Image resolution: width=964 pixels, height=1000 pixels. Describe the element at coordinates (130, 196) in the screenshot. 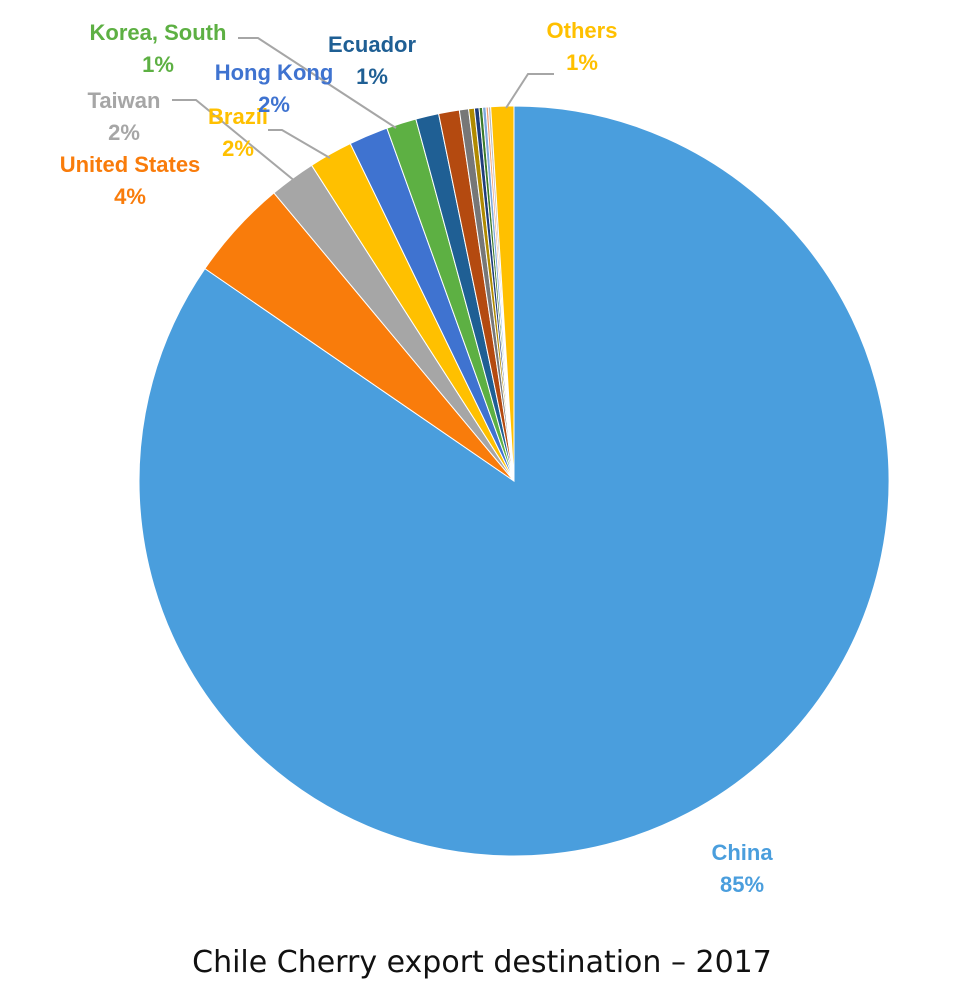

I see `label-united-states-percent: 4%` at that location.